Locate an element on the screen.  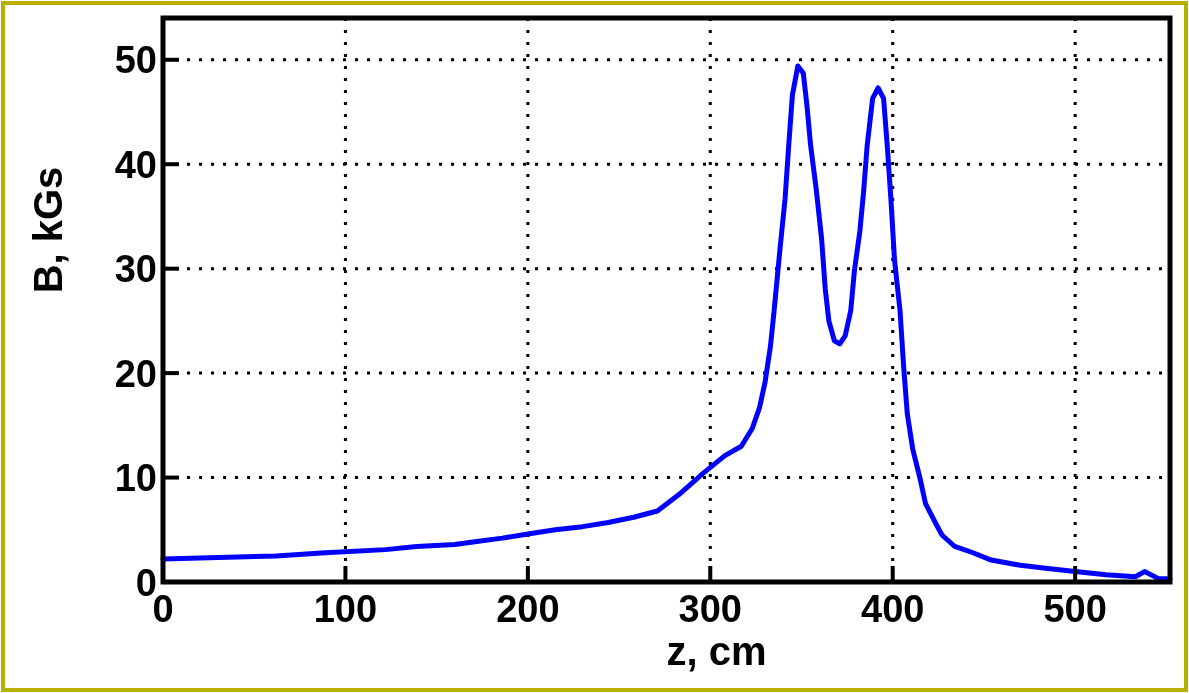
y-tick-label: 10 is located at coordinates (135, 478).